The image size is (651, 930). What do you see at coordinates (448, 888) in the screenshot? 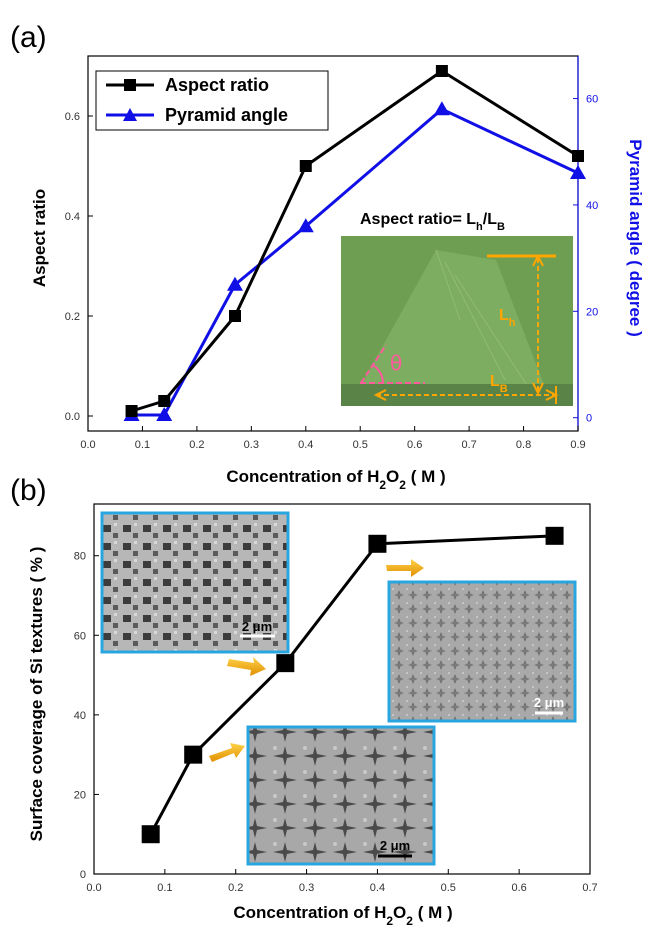
I see `x-tick-label-b: 0.5` at bounding box center [448, 888].